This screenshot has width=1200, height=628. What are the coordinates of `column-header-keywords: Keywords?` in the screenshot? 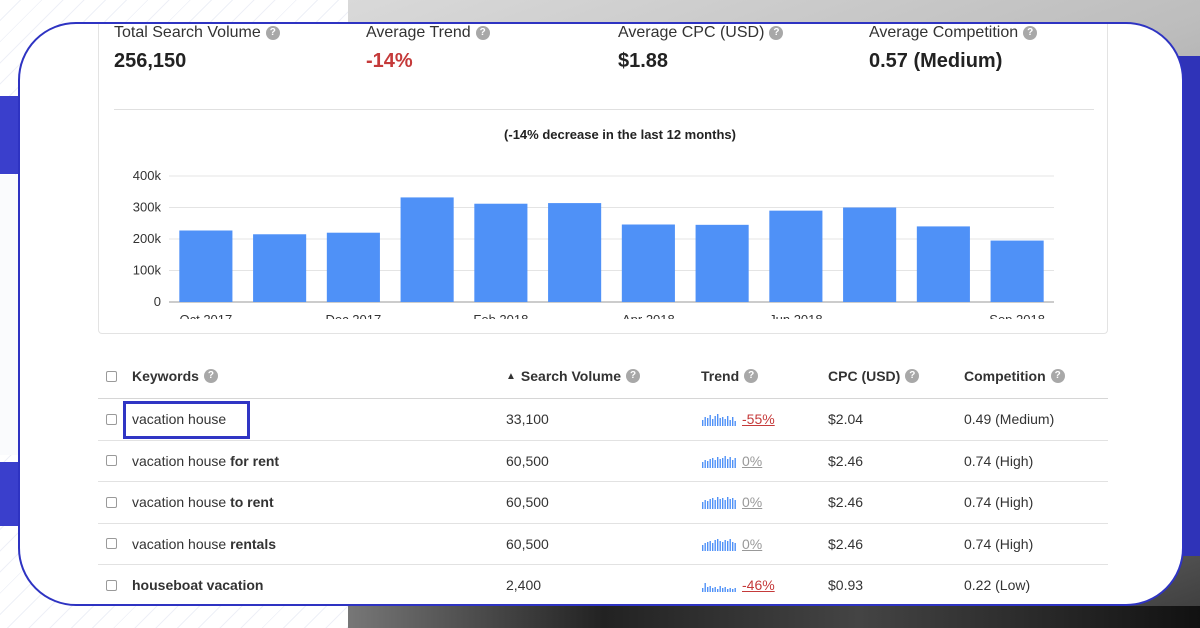 It's located at (175, 376).